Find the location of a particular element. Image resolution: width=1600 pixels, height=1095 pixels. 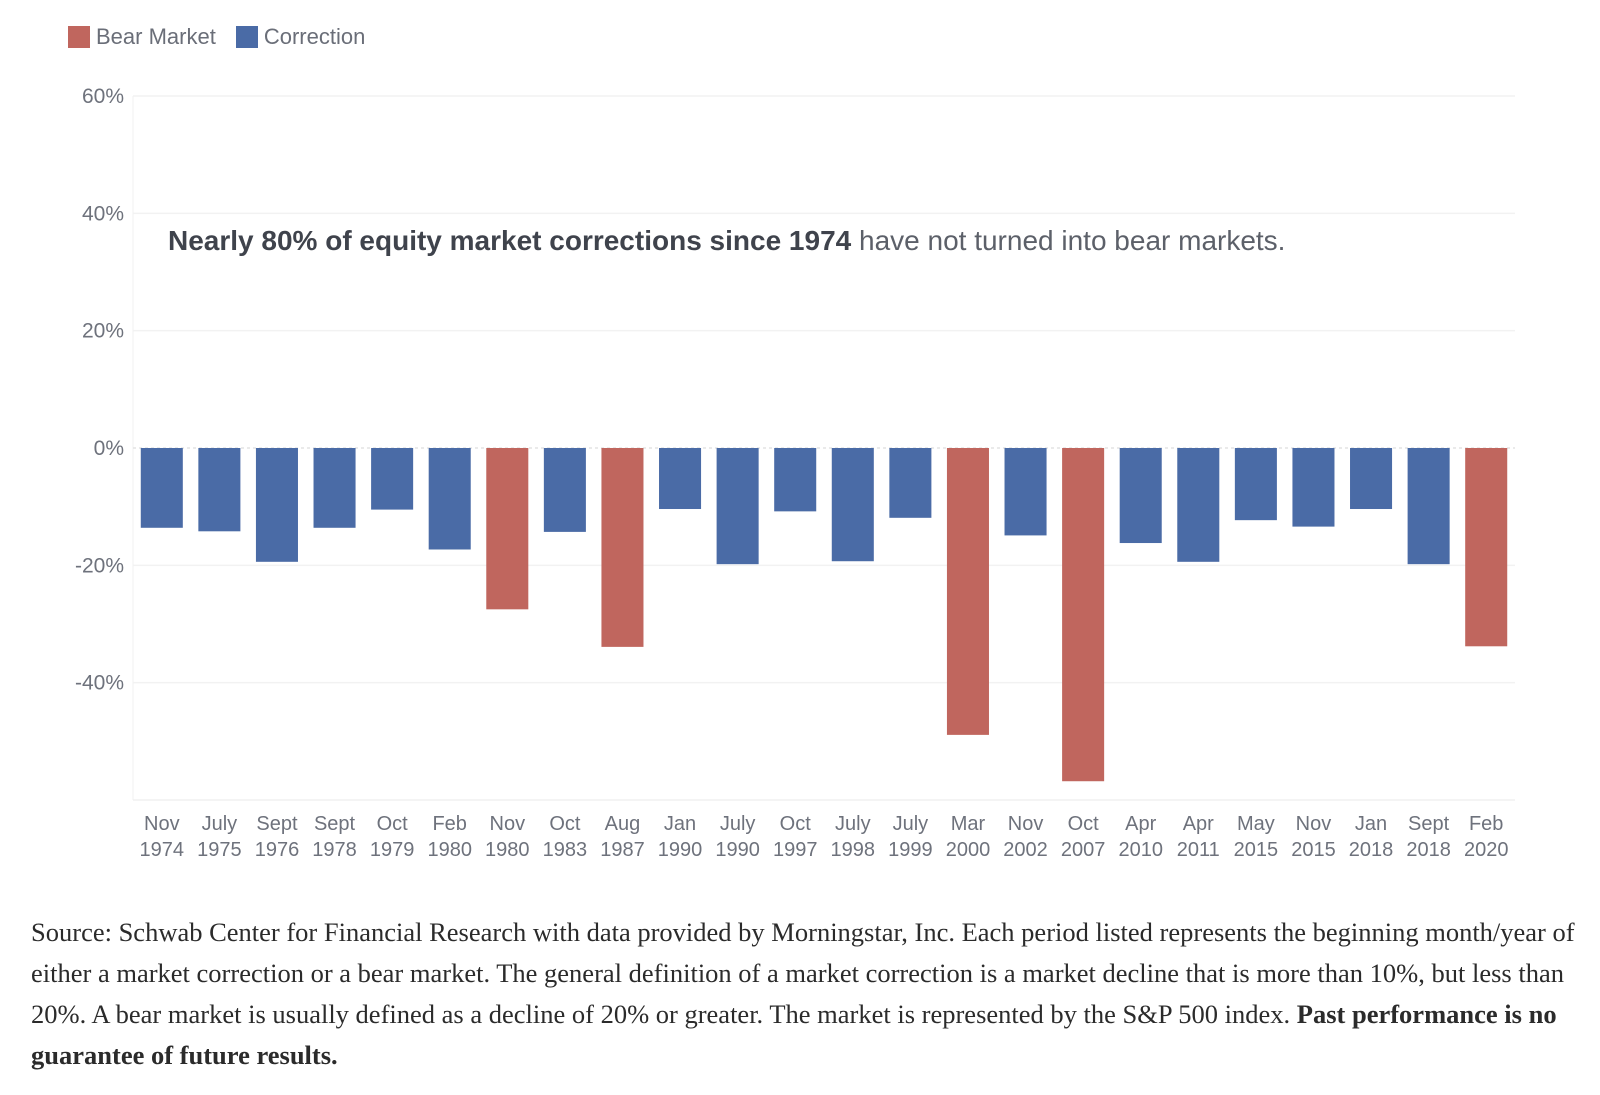

x-tick-label-year: 1999 is located at coordinates (910, 850).